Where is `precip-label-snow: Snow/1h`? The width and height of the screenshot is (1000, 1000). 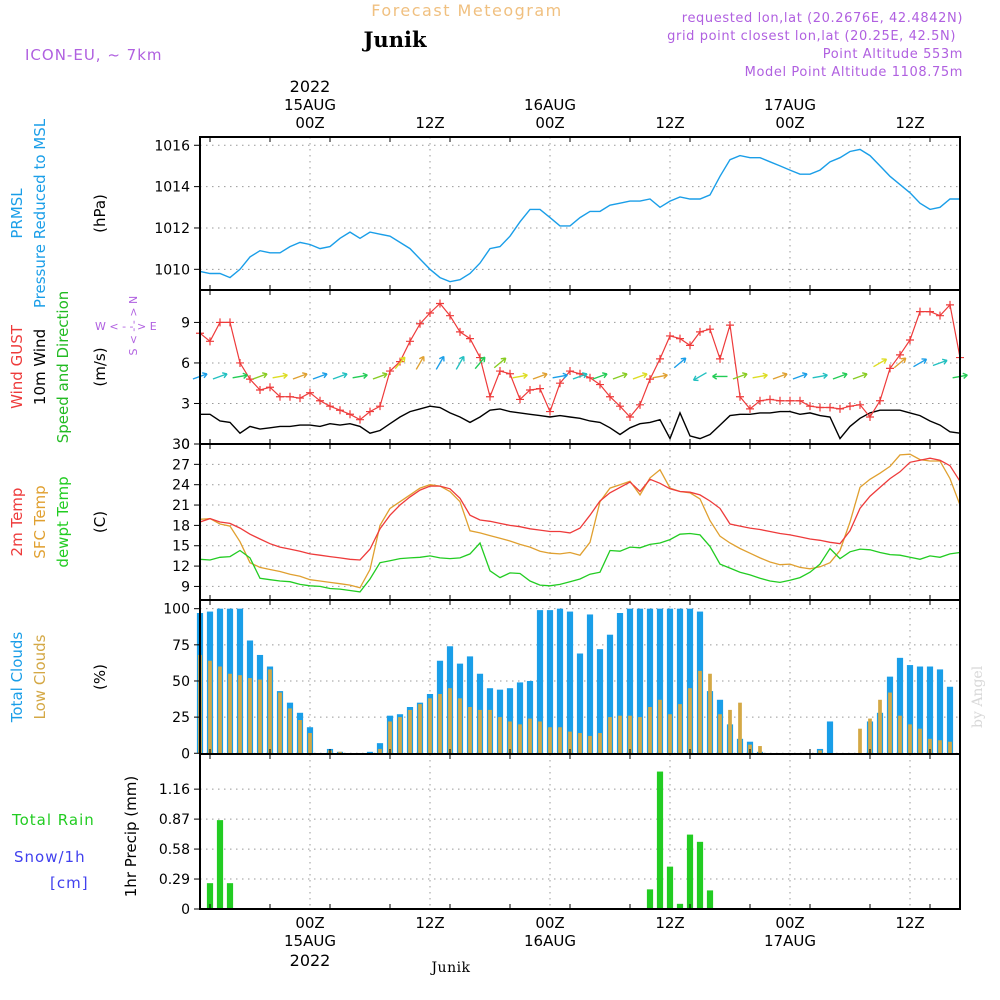
precip-label-snow: Snow/1h is located at coordinates (50, 857).